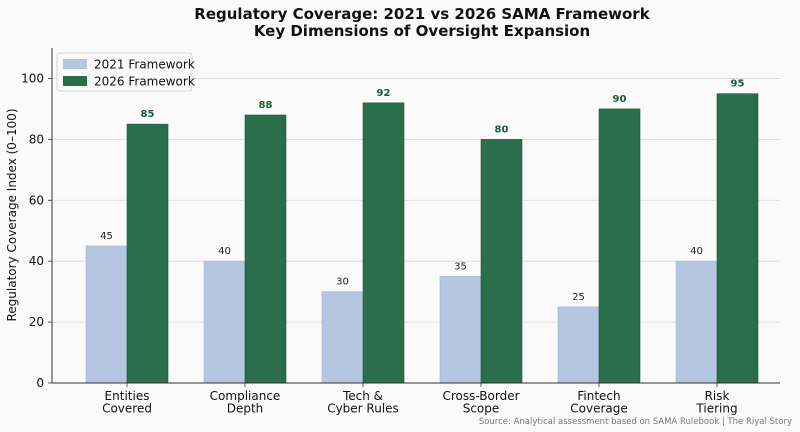 The image size is (800, 432). I want to click on value-label: 85, so click(148, 114).